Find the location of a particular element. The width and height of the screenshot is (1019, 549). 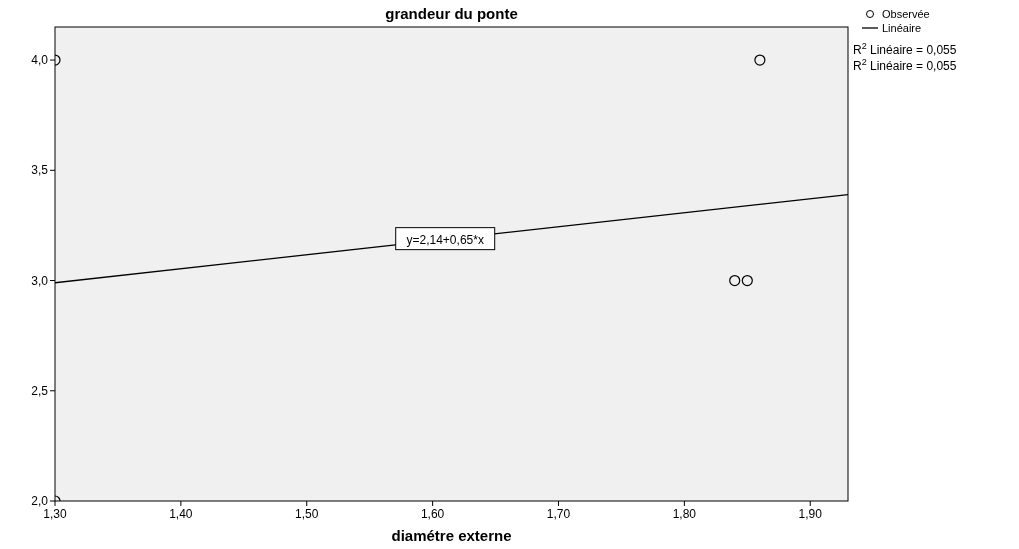

x-tick-label: 1,70 is located at coordinates (558, 514).